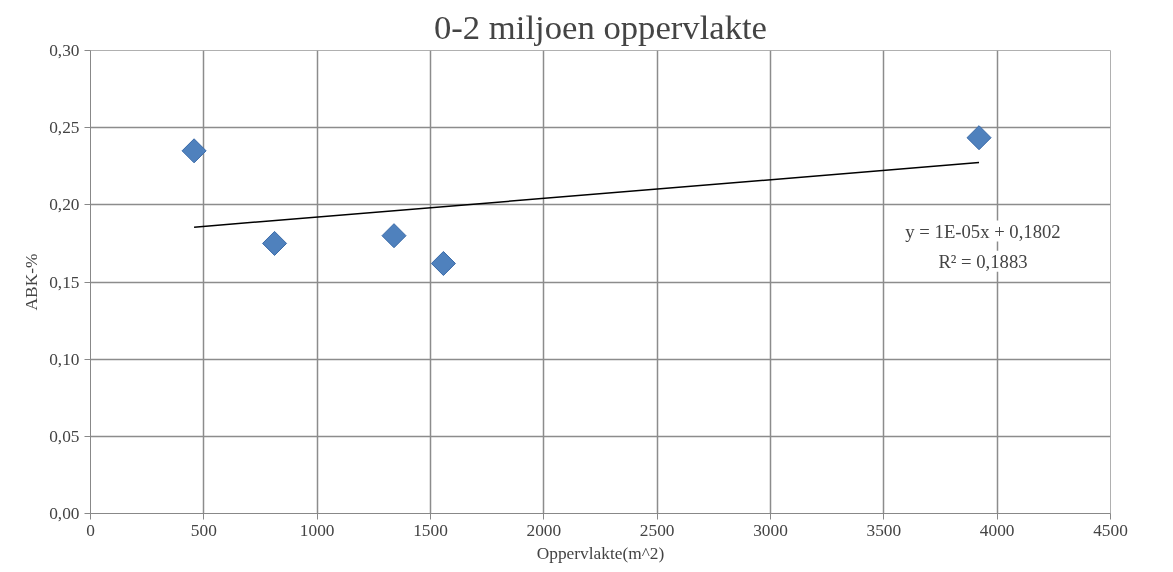  Describe the element at coordinates (770, 530) in the screenshot. I see `x-tick-label: 3000` at that location.